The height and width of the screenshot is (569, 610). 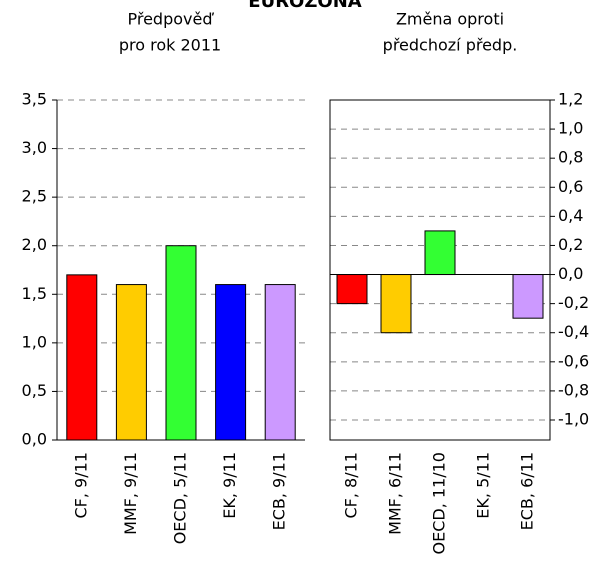 What do you see at coordinates (573, 419) in the screenshot?
I see `y-tick-label: -1,0` at bounding box center [573, 419].